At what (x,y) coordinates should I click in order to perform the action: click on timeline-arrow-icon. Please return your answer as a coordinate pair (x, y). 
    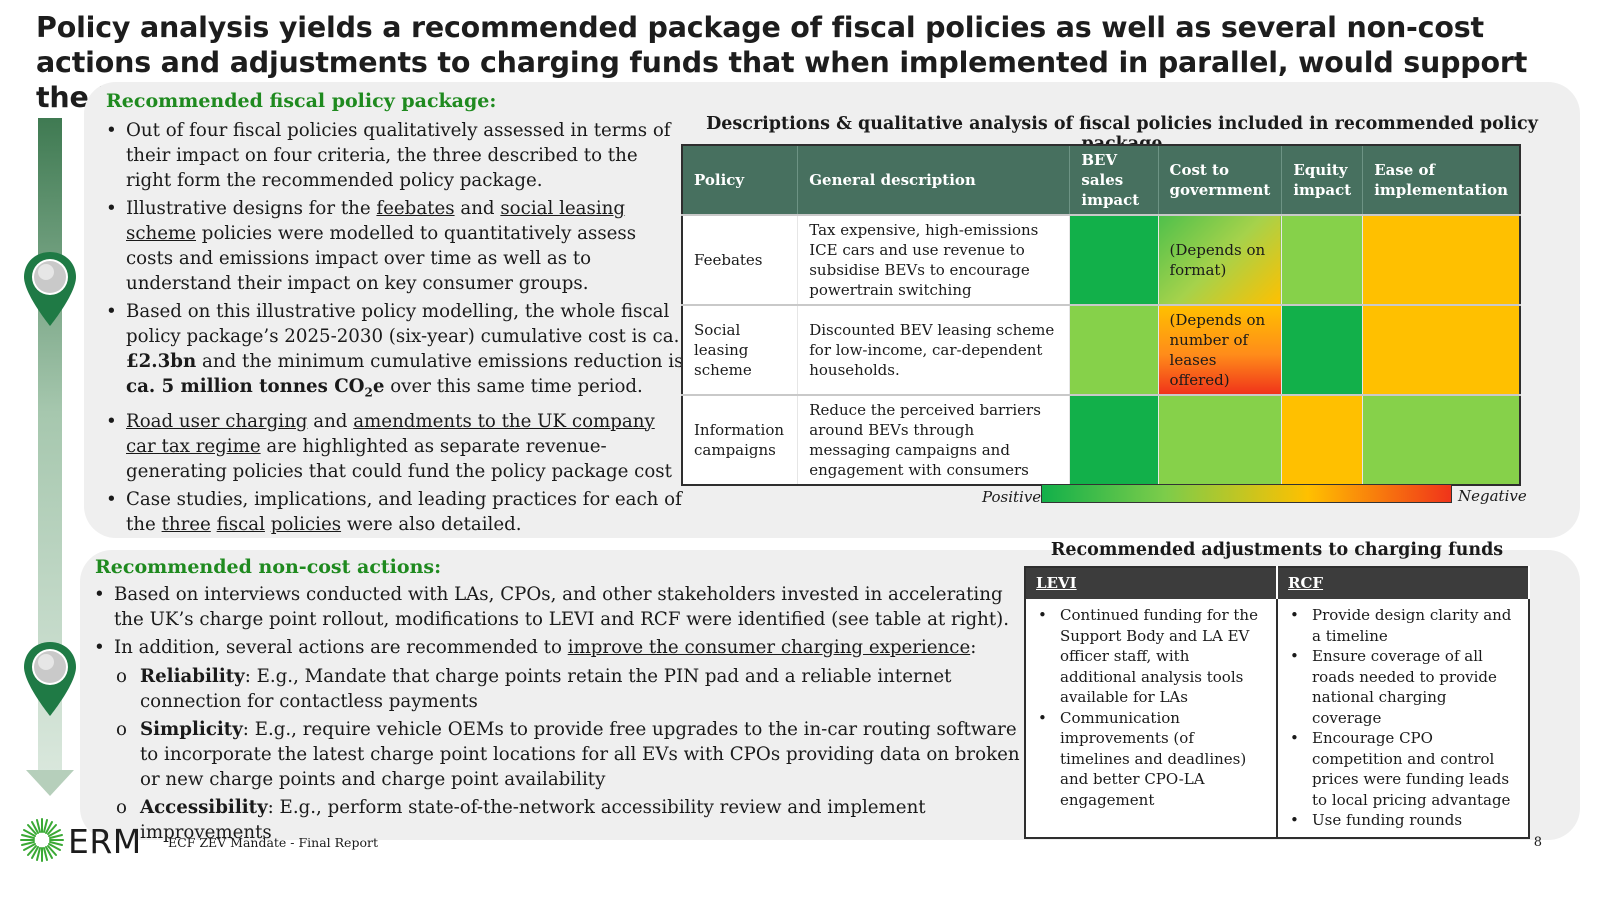
    Looking at the image, I should click on (50, 783).